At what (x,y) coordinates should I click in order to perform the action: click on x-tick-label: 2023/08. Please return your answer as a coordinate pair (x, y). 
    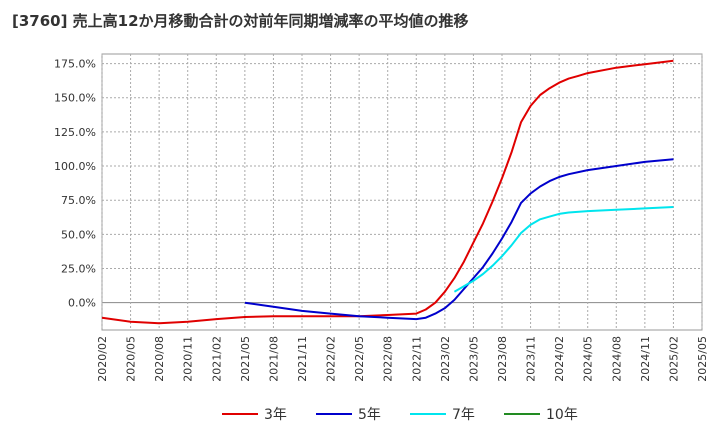
    Looking at the image, I should click on (502, 359).